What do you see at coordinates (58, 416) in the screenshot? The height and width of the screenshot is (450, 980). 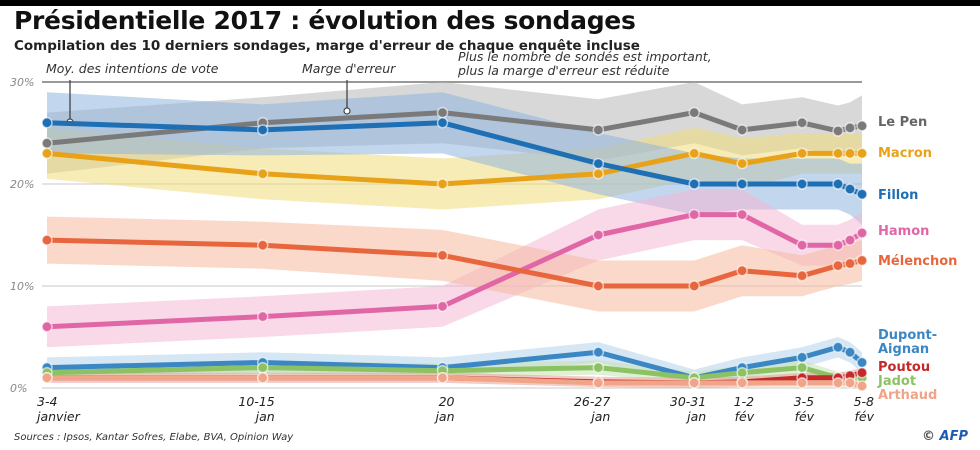 I see `x-tick-label: janvier` at bounding box center [58, 416].